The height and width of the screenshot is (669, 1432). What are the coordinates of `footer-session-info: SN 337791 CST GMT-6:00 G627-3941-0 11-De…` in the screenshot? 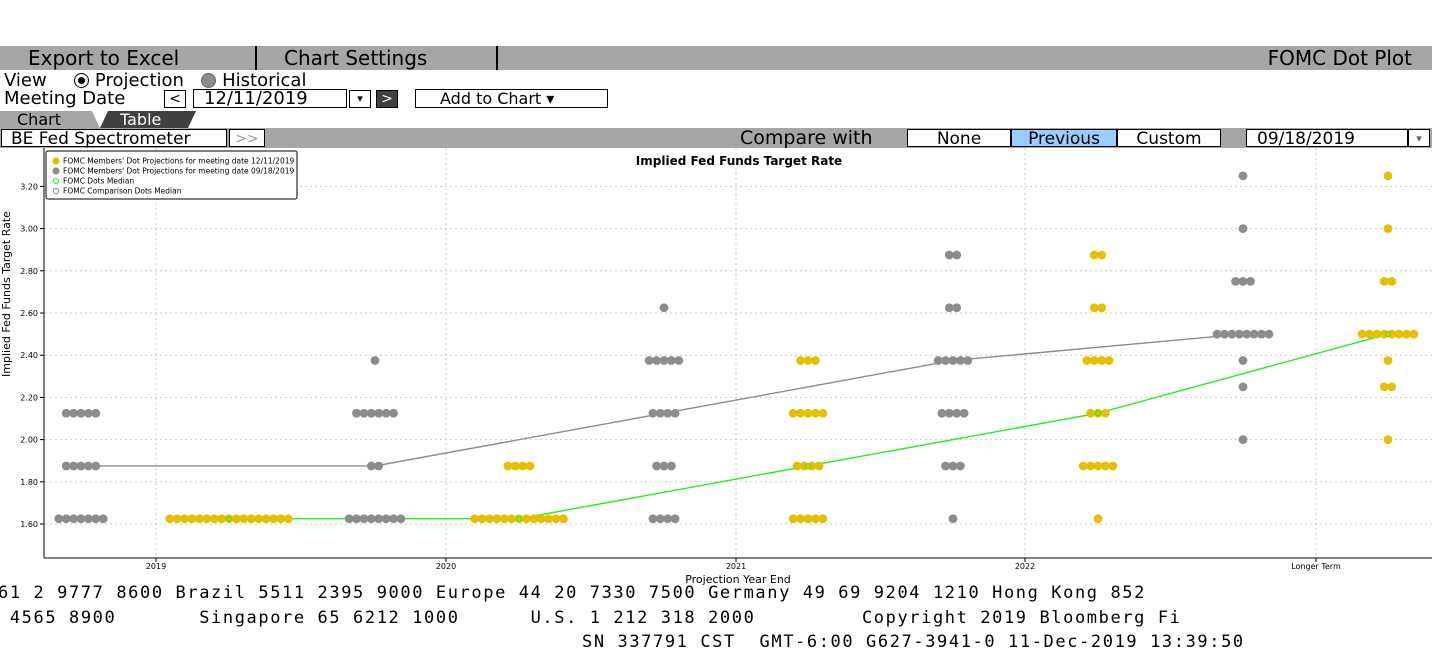 It's located at (913, 642).